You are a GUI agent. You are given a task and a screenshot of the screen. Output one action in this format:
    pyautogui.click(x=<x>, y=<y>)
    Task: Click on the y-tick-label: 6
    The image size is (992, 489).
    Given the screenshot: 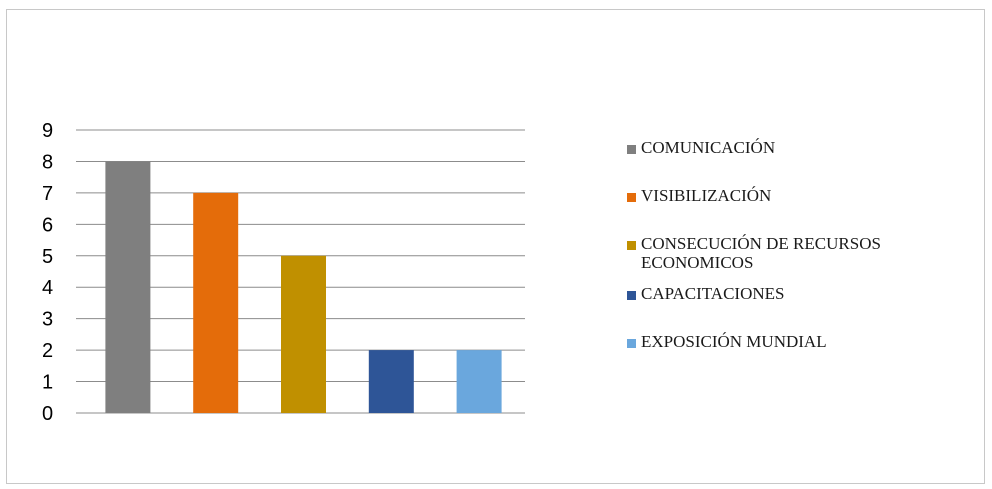 What is the action you would take?
    pyautogui.click(x=47, y=225)
    